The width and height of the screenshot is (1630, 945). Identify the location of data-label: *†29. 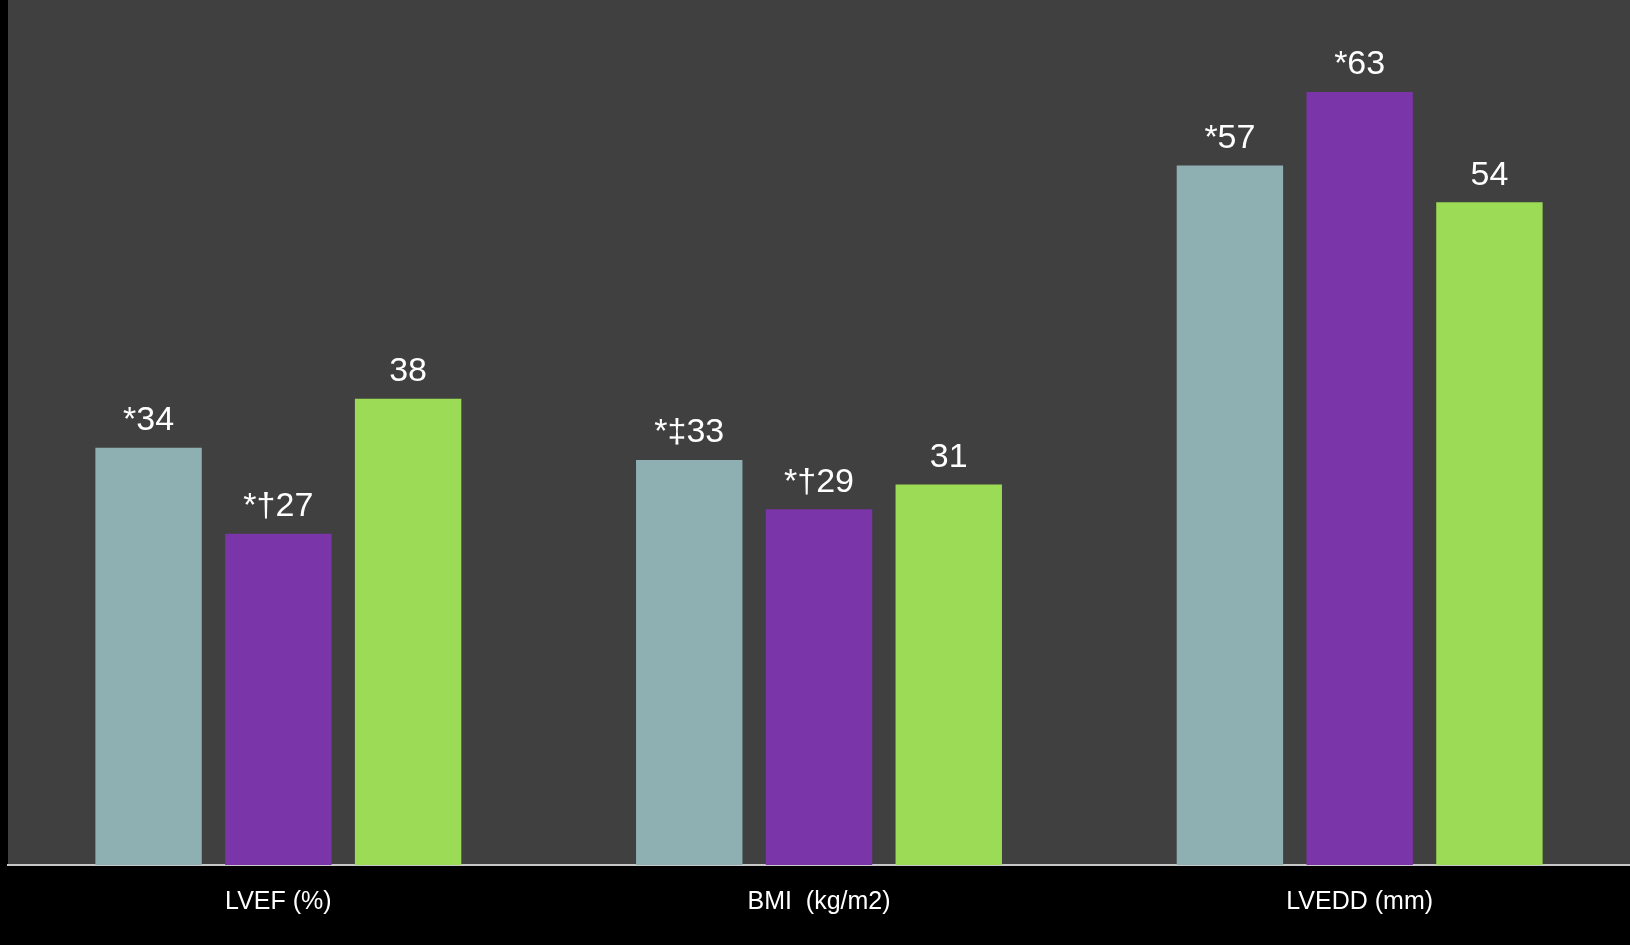
(819, 479).